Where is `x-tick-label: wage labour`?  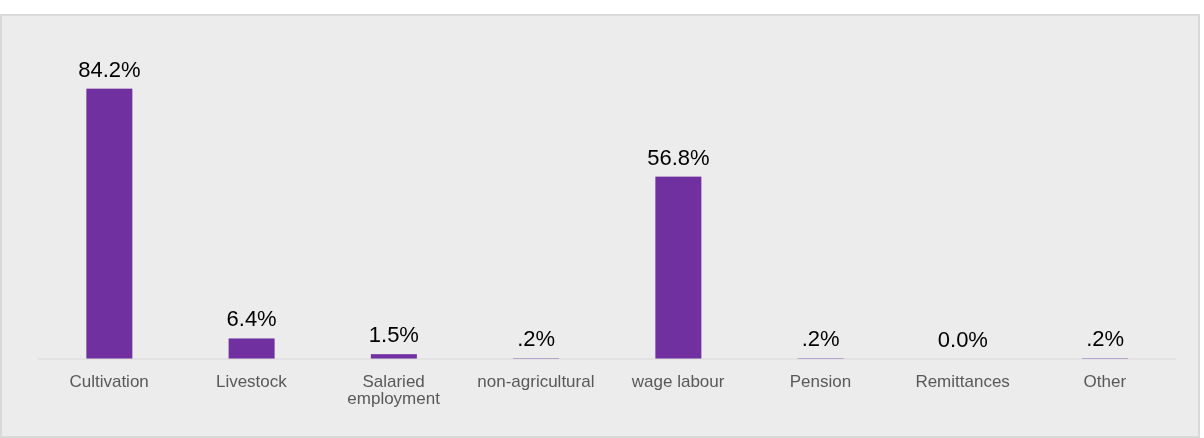 x-tick-label: wage labour is located at coordinates (677, 382).